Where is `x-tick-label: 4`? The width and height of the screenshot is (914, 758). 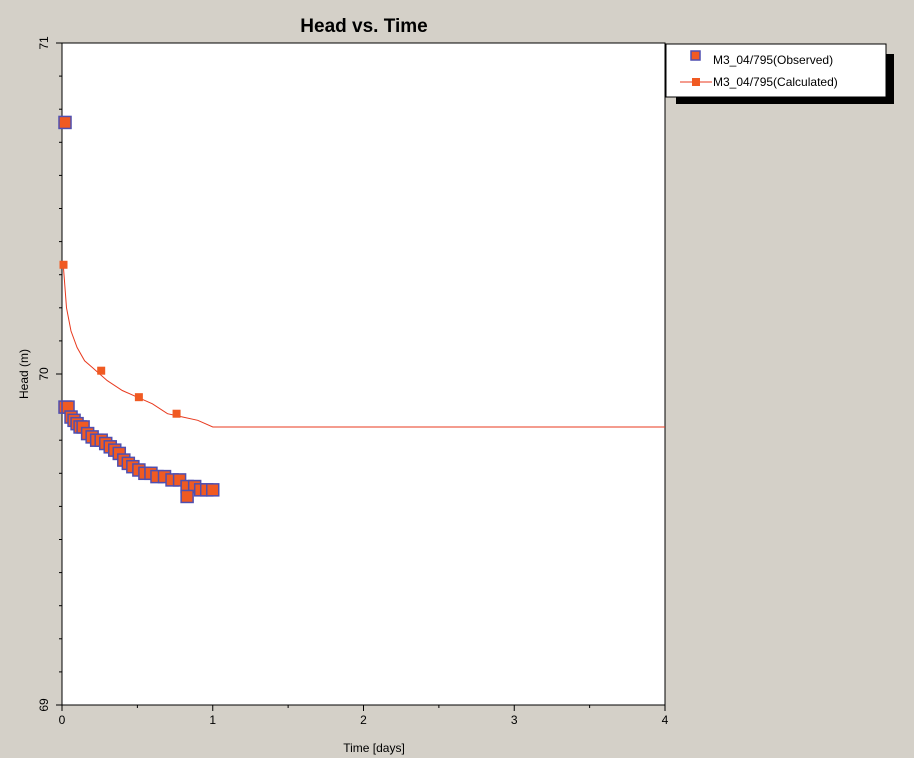
x-tick-label: 4 is located at coordinates (665, 720).